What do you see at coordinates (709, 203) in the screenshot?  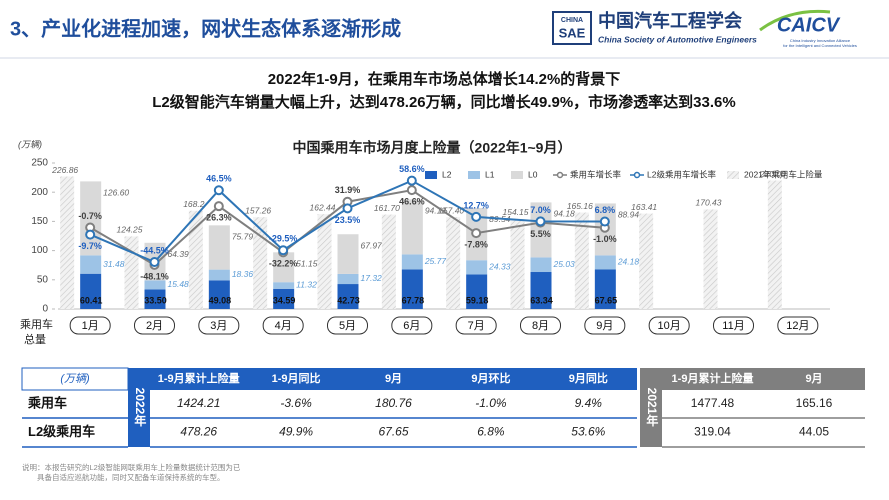 I see `bar-label: 170.43` at bounding box center [709, 203].